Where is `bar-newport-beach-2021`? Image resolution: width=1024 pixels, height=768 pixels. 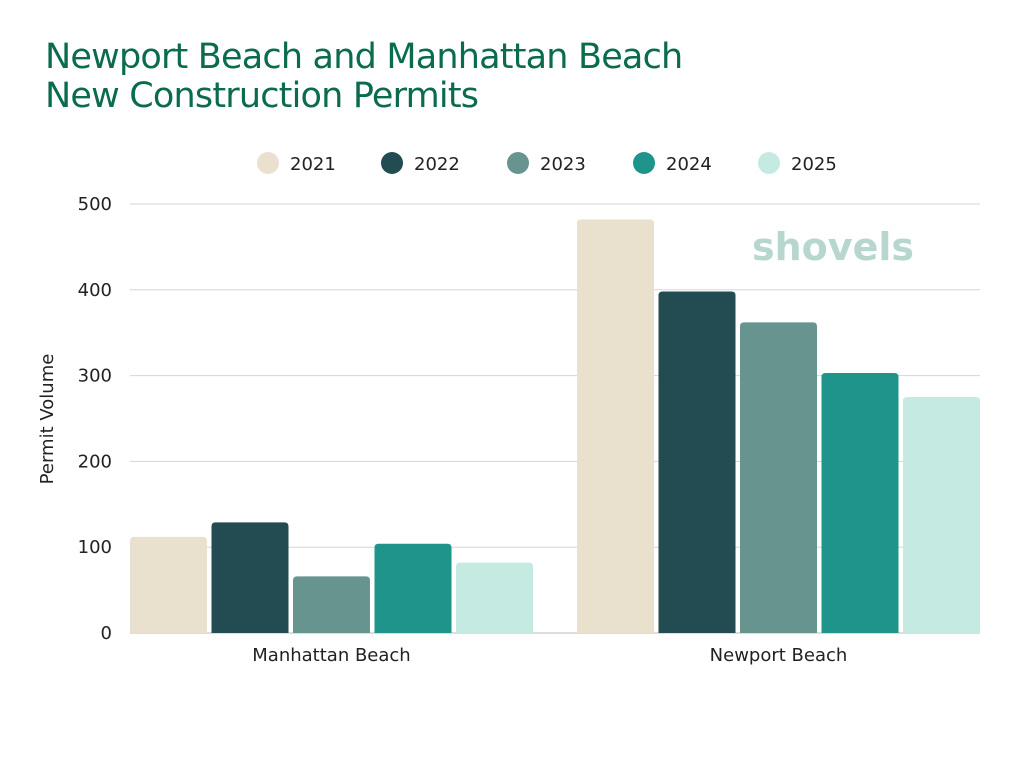 bar-newport-beach-2021 is located at coordinates (615, 426).